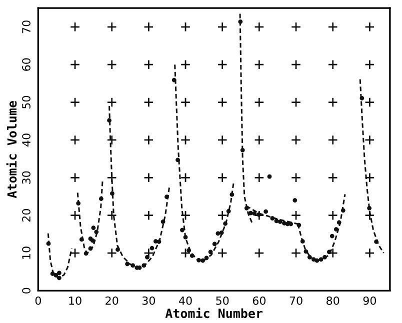  Describe the element at coordinates (26, 215) in the screenshot. I see `y-tick-label: 20` at that location.